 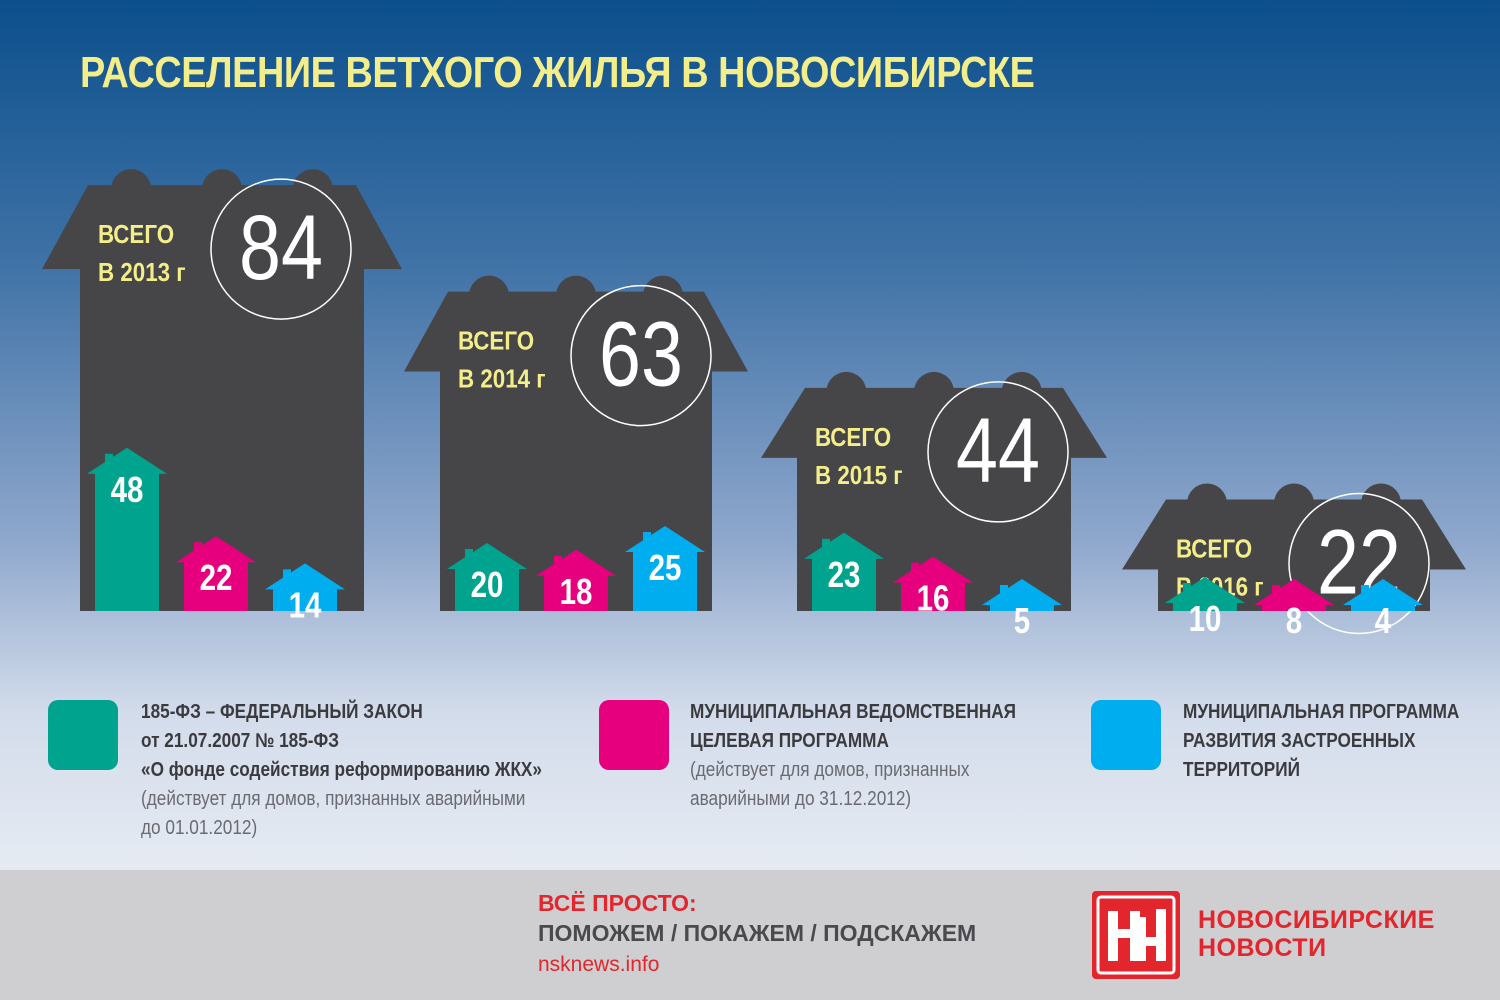 What do you see at coordinates (853, 712) in the screenshot?
I see `legend-title-line: МУНИЦИПАЛЬНАЯ ВЕДОМСТВЕННАЯ` at bounding box center [853, 712].